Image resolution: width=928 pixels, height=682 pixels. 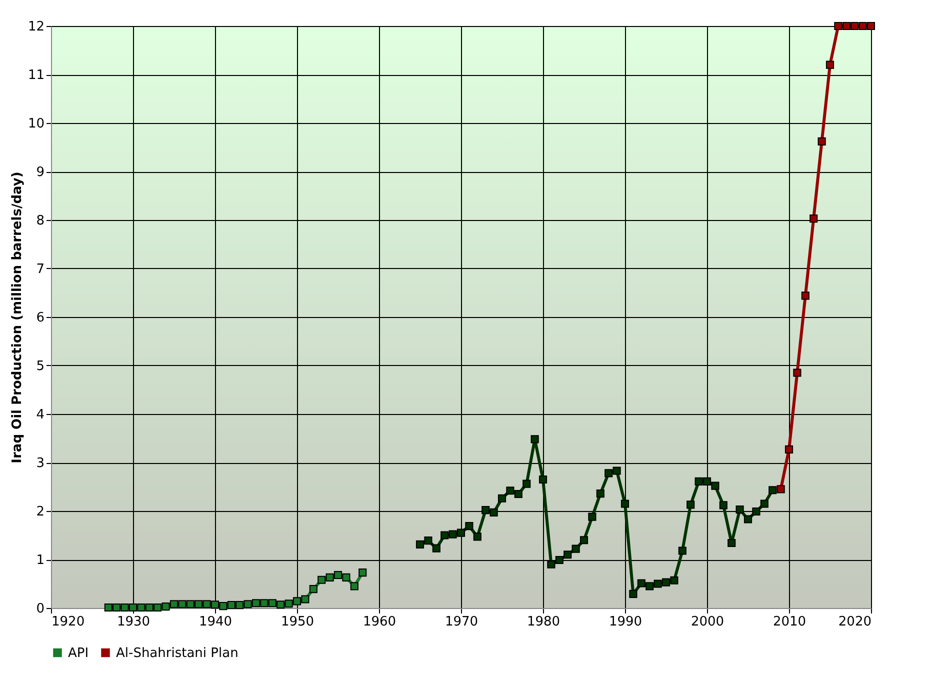 What do you see at coordinates (625, 622) in the screenshot?
I see `x-tick-label: 1990` at bounding box center [625, 622].